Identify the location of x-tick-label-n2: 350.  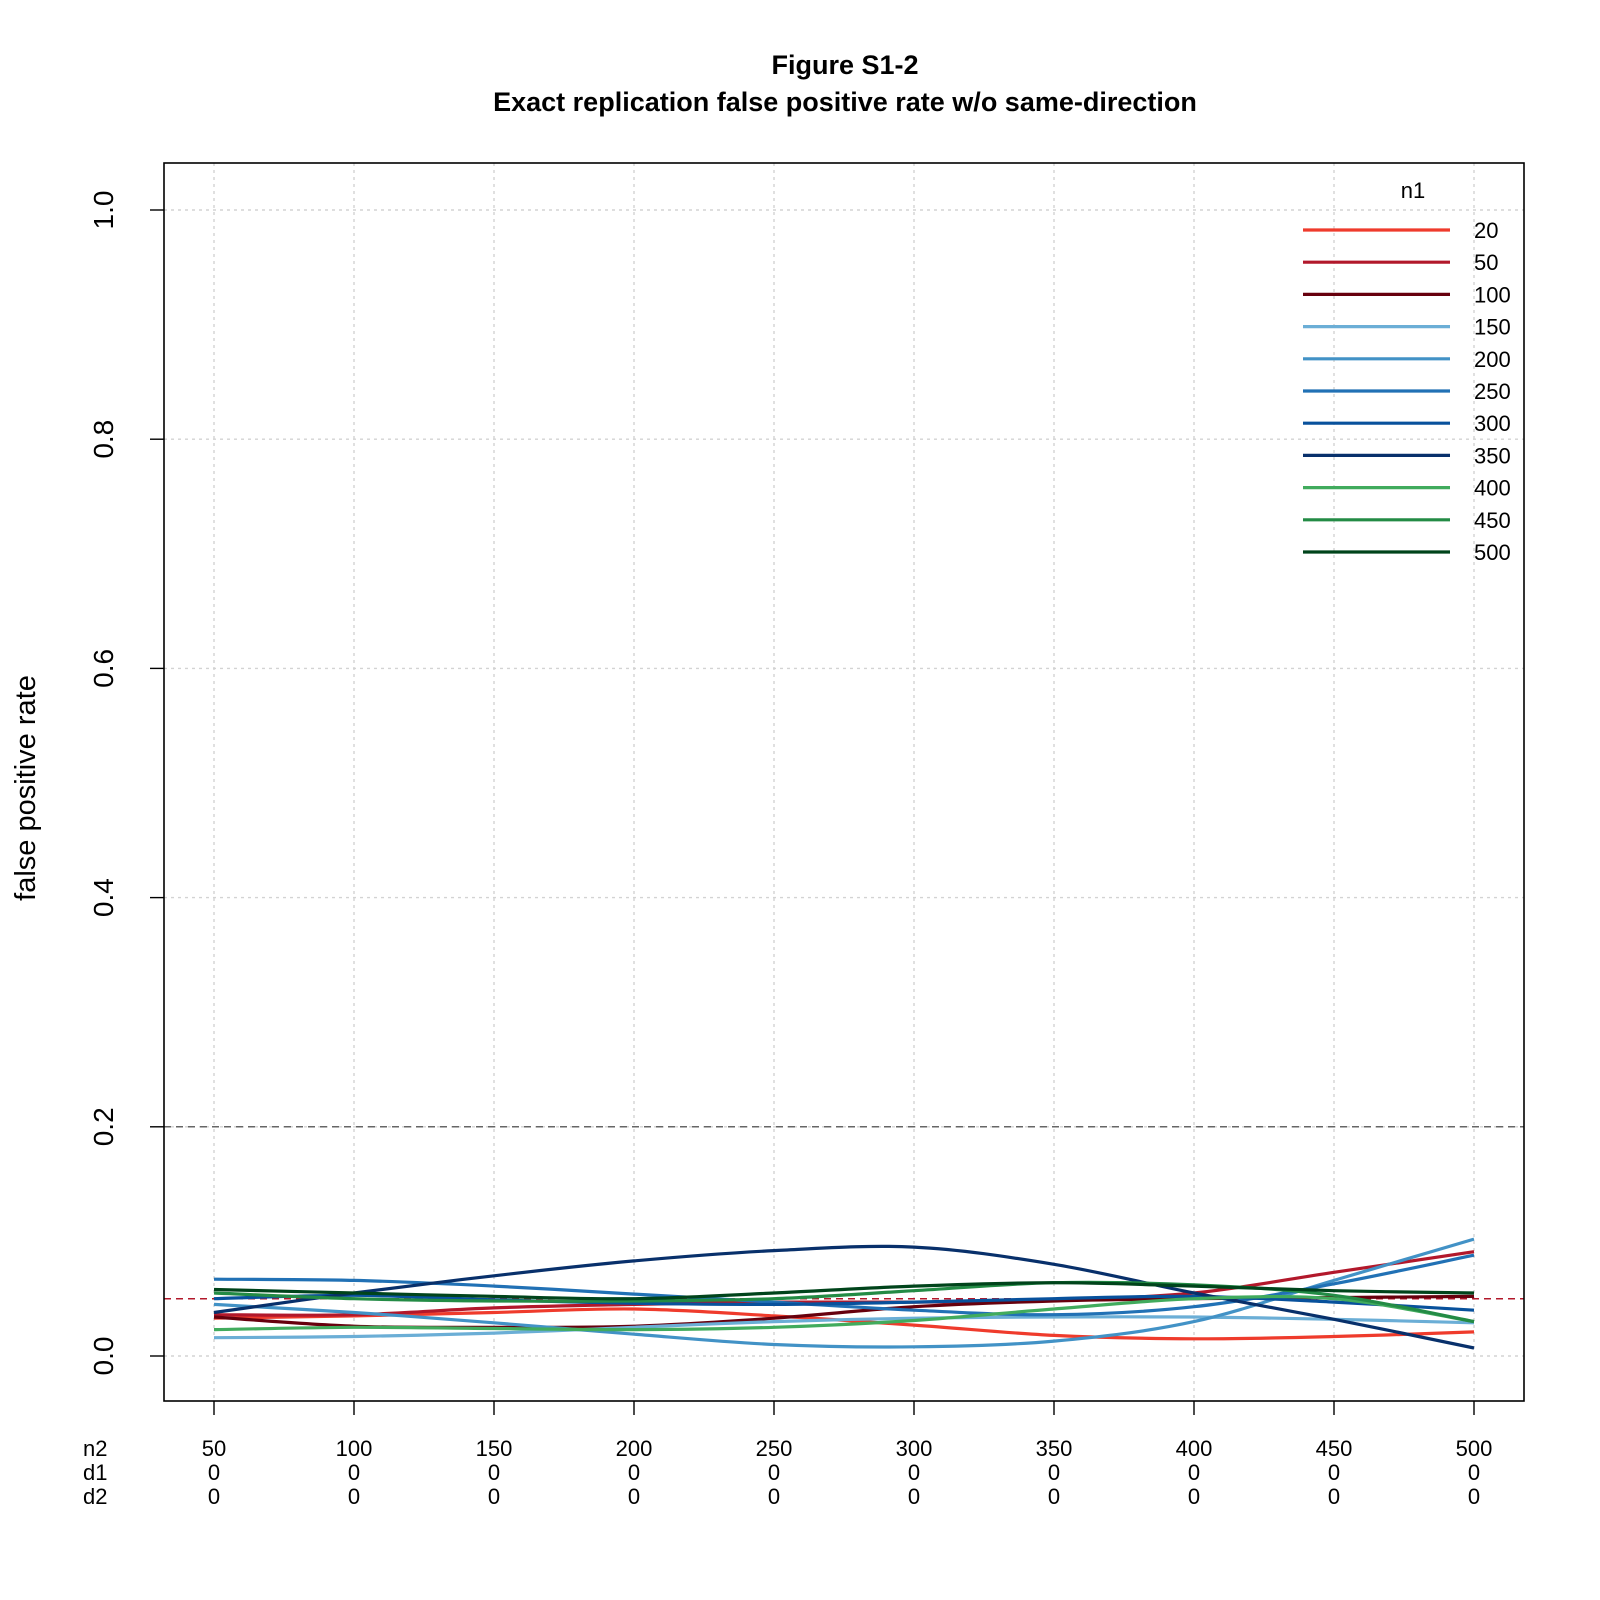
(1054, 1448).